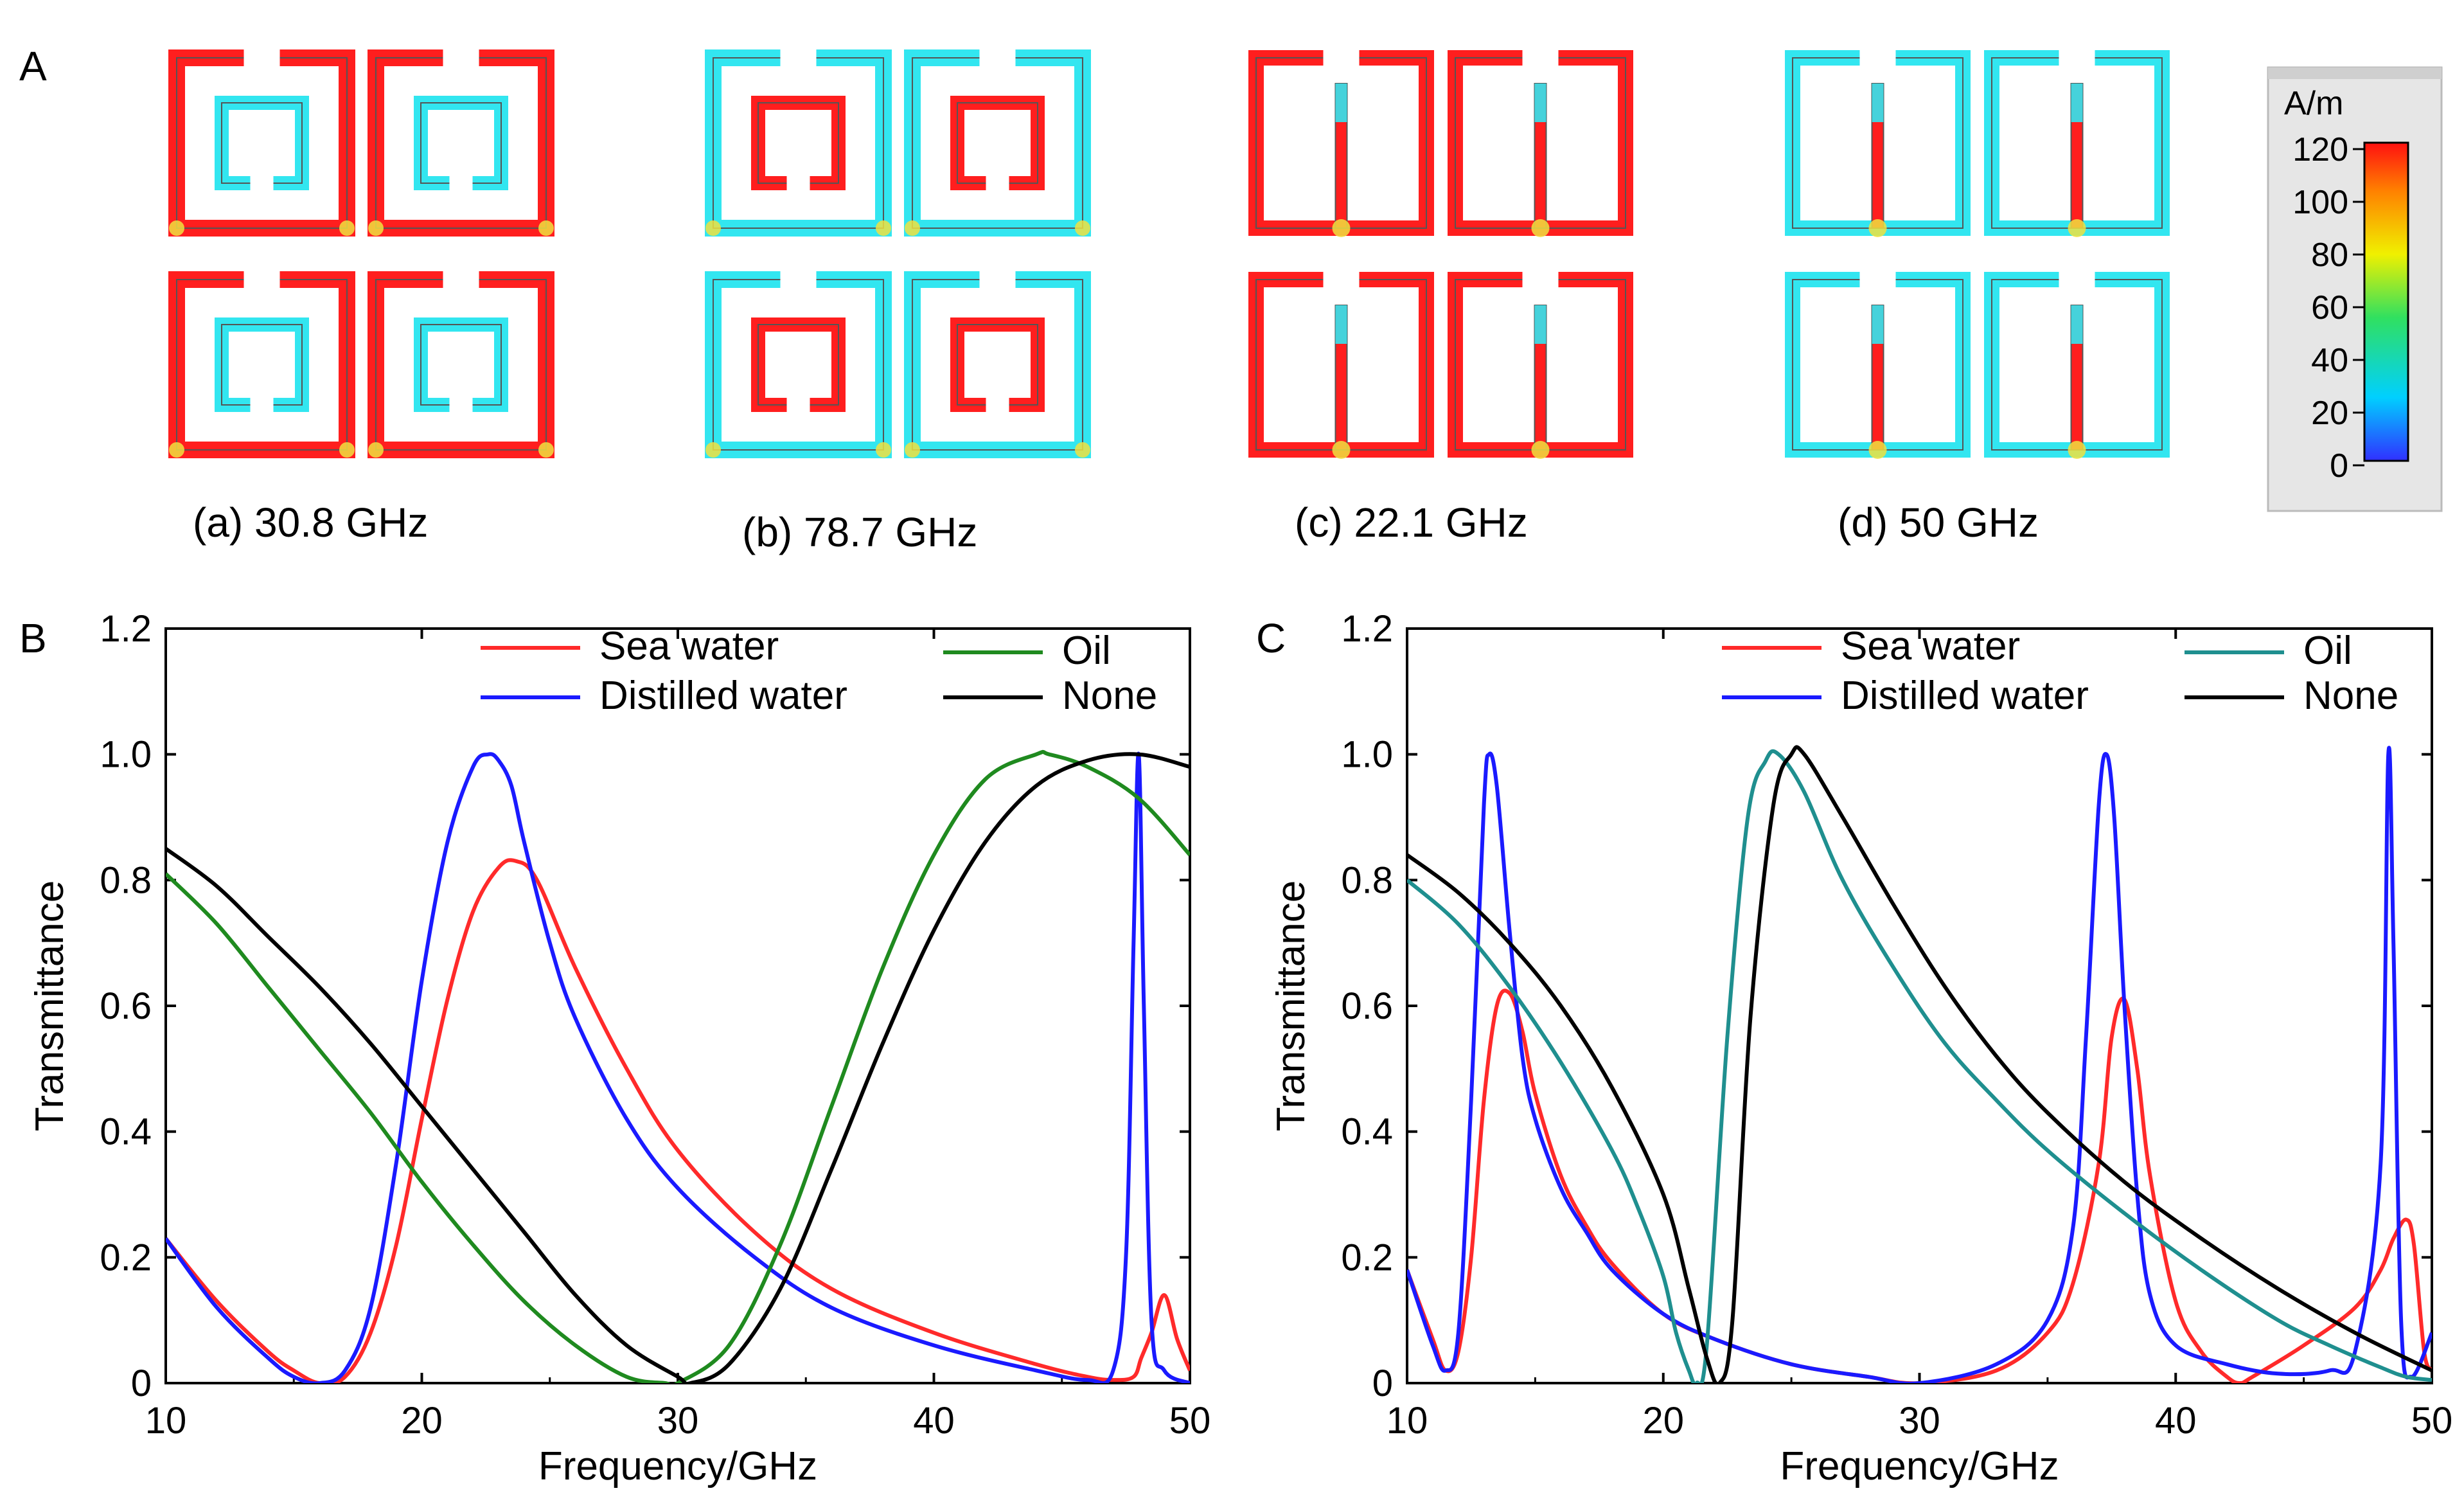 Image resolution: width=2464 pixels, height=1511 pixels. I want to click on caption-d: (d) 50 GHz, so click(1938, 522).